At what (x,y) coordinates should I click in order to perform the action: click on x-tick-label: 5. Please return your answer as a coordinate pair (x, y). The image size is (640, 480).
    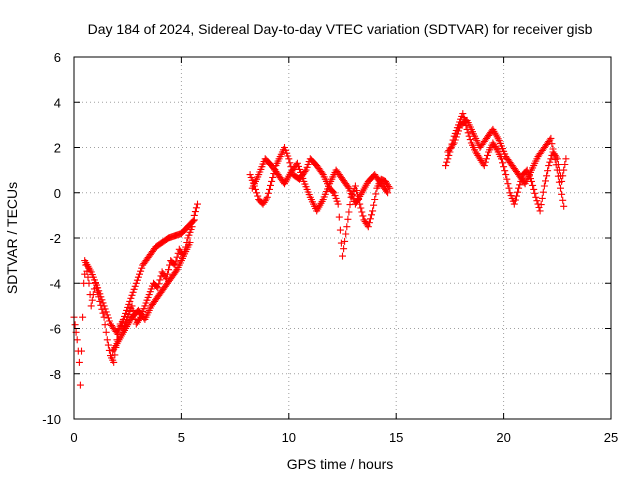
    Looking at the image, I should click on (181, 437).